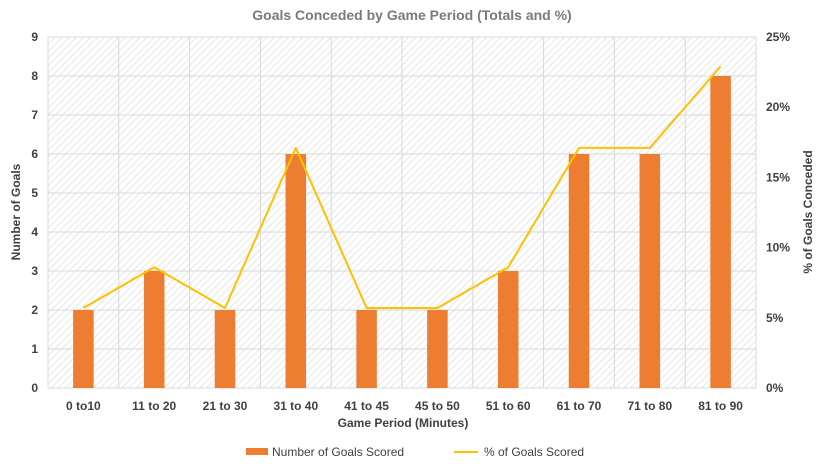  Describe the element at coordinates (295, 406) in the screenshot. I see `x-tick-label: 31 to 40` at that location.